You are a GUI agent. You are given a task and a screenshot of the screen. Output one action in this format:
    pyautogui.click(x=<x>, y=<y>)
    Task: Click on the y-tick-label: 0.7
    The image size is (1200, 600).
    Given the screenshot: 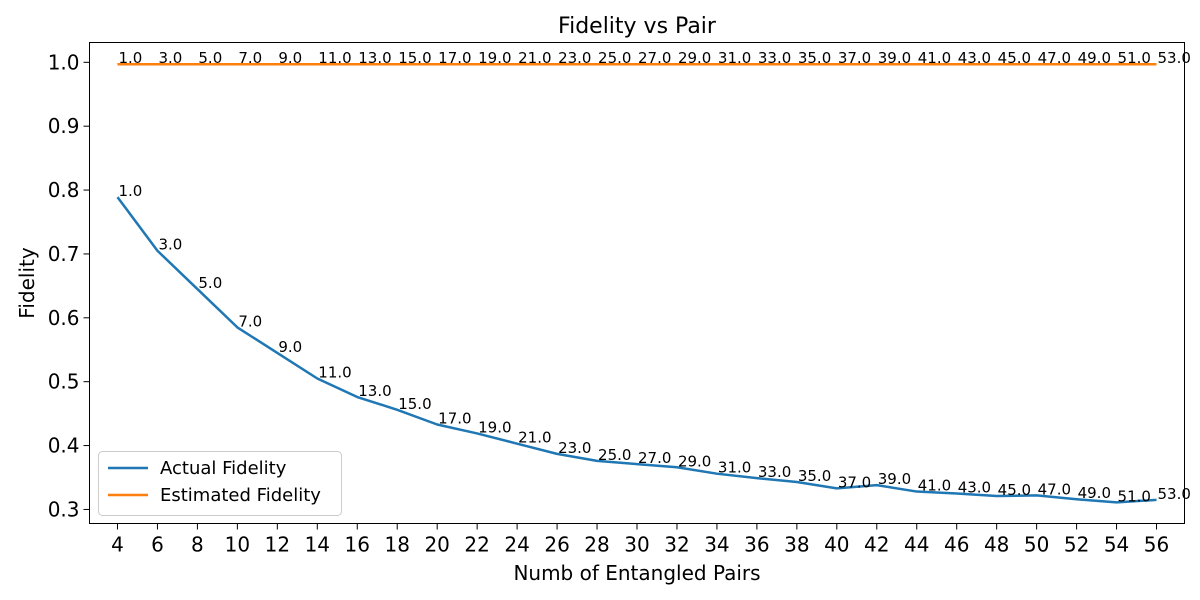 What is the action you would take?
    pyautogui.click(x=64, y=254)
    